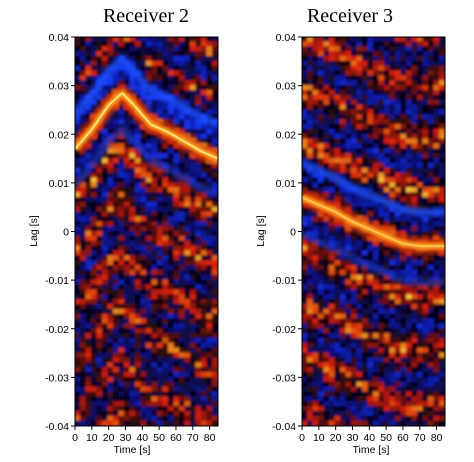 The height and width of the screenshot is (462, 474). What do you see at coordinates (146, 16) in the screenshot?
I see `panel-title: Receiver 2` at bounding box center [146, 16].